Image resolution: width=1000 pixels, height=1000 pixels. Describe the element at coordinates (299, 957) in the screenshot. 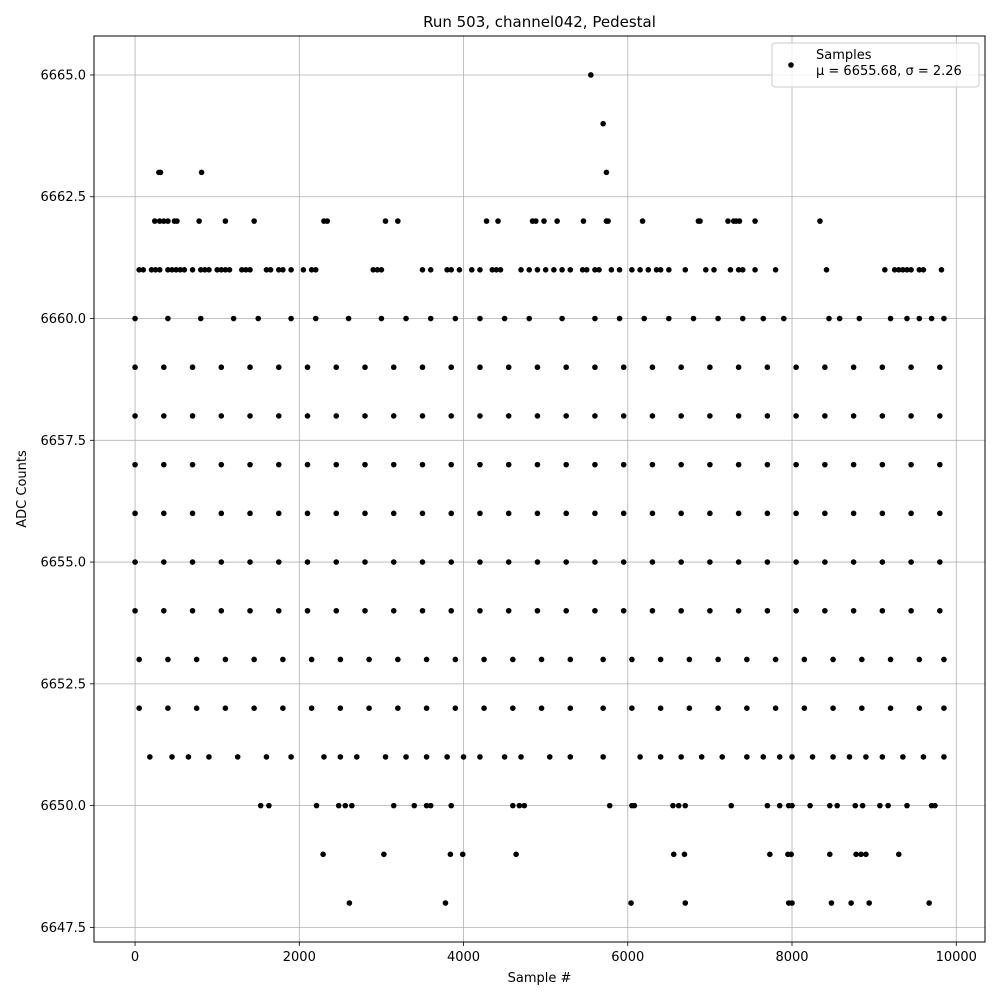

I see `x-tick-label: 2000` at that location.